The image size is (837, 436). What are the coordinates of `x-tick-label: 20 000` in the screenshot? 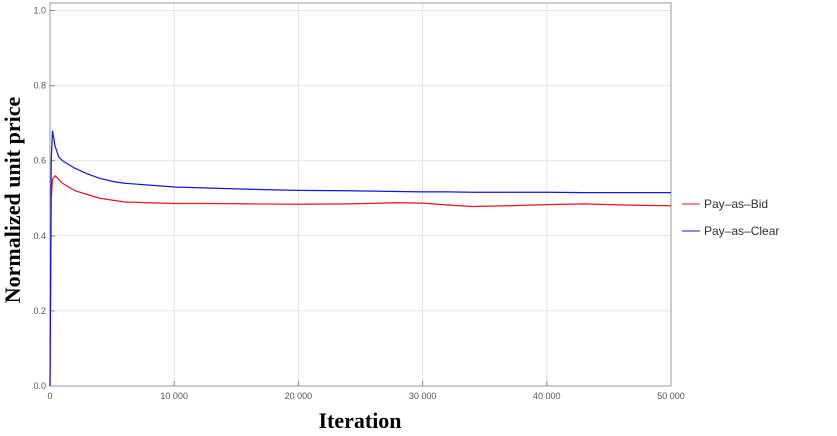 It's located at (299, 396).